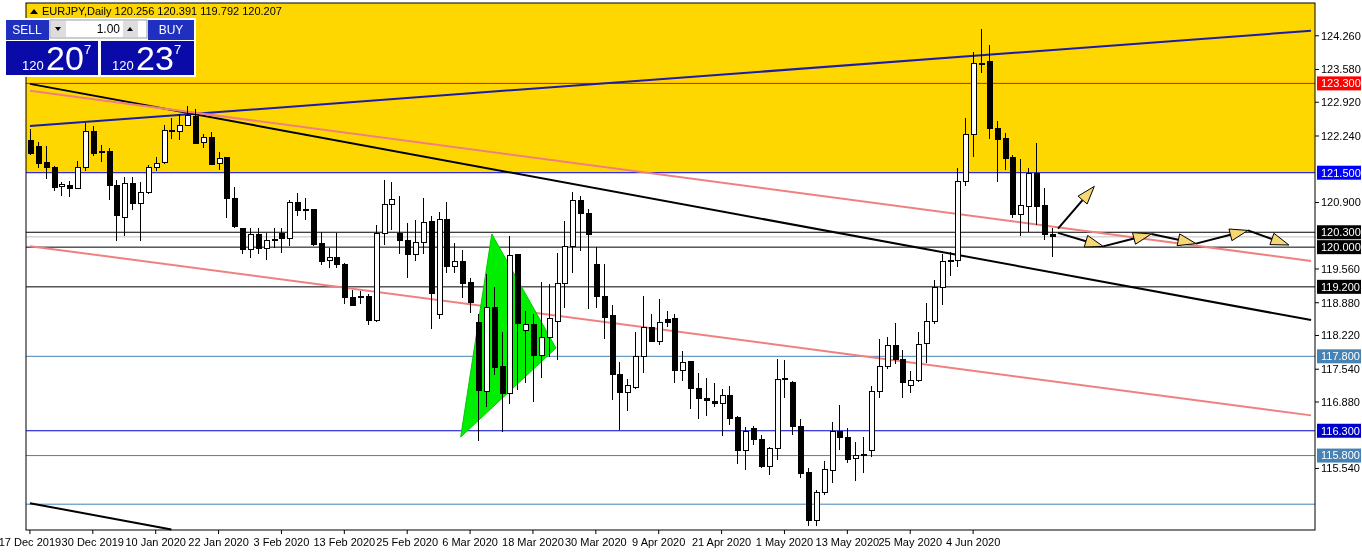 The height and width of the screenshot is (554, 1362). Describe the element at coordinates (1341, 35) in the screenshot. I see `y-tick-label: 124.260` at that location.